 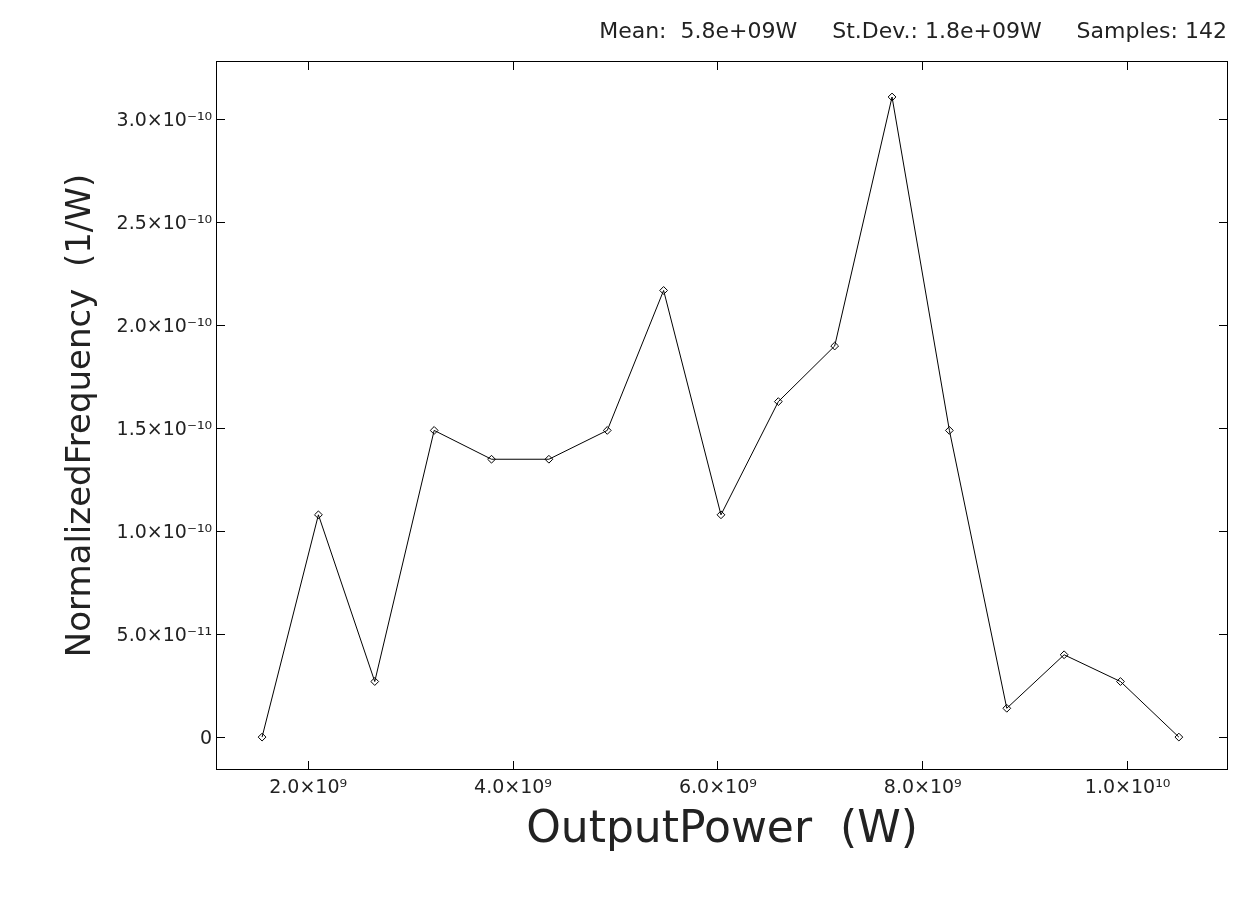 What do you see at coordinates (308, 785) in the screenshot?
I see `x-tick-label: 2.0×10⁹` at bounding box center [308, 785].